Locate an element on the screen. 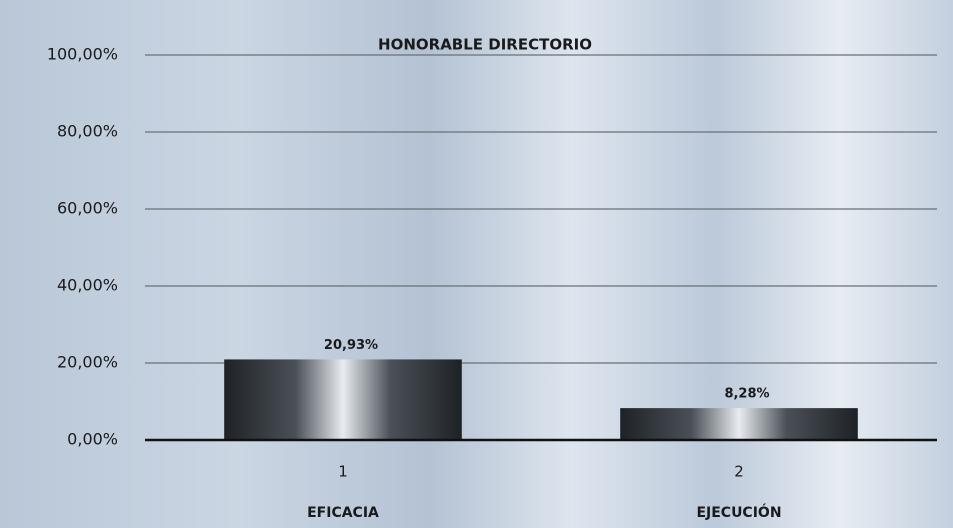 The width and height of the screenshot is (953, 528). y-tick-label: 60,00% is located at coordinates (87, 208).